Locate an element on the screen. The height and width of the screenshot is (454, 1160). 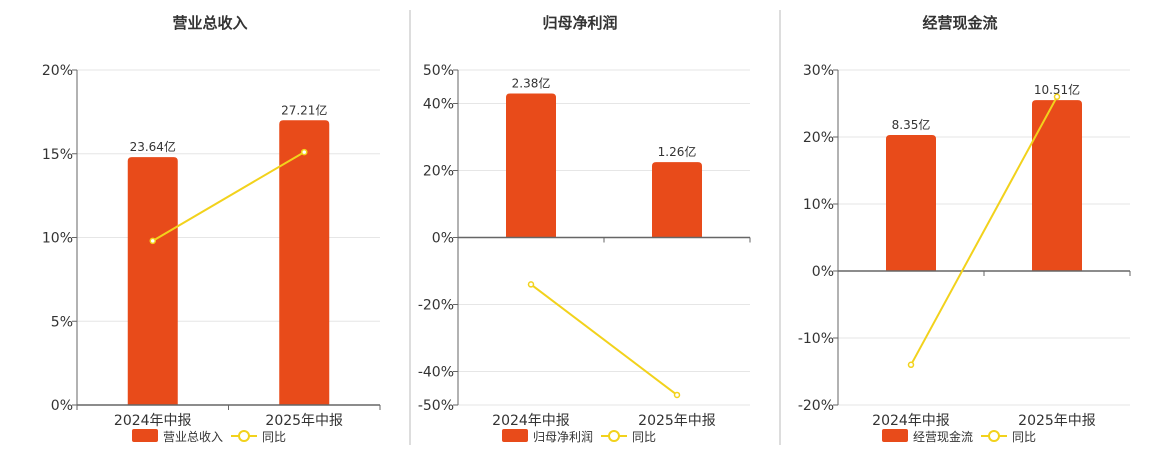
bar-data-label: 10.51亿 is located at coordinates (1057, 89).